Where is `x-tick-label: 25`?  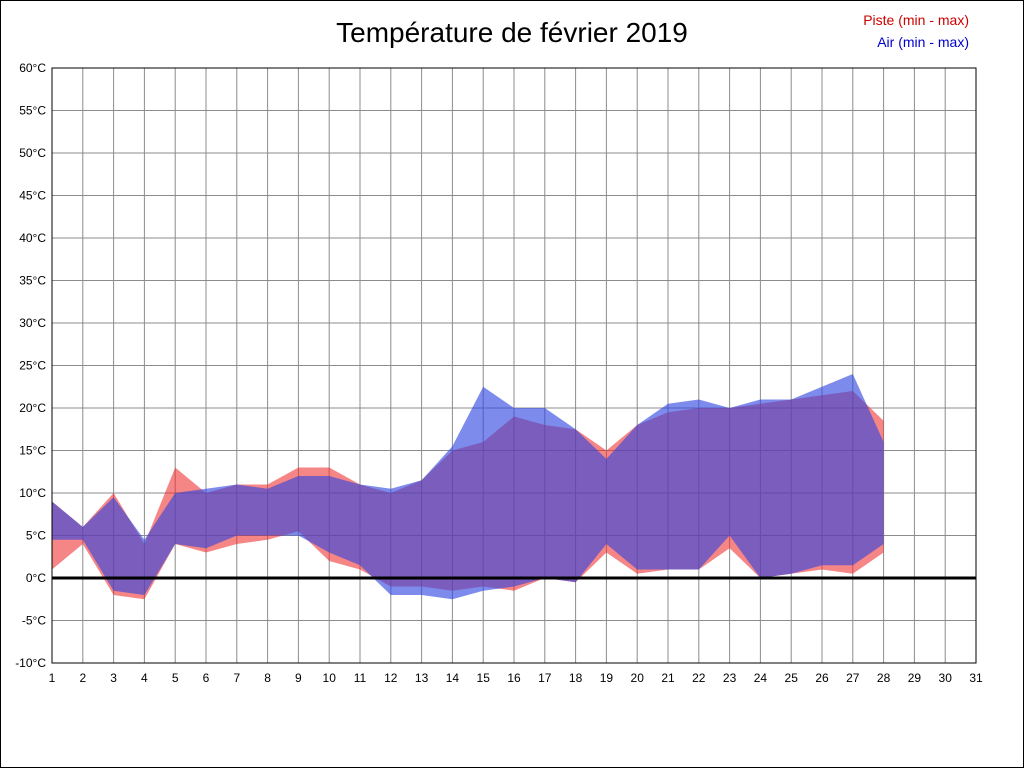 x-tick-label: 25 is located at coordinates (792, 678).